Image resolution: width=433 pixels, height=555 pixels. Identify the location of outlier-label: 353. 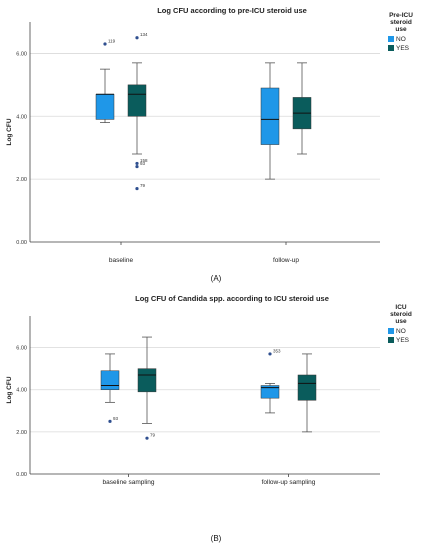
(277, 350).